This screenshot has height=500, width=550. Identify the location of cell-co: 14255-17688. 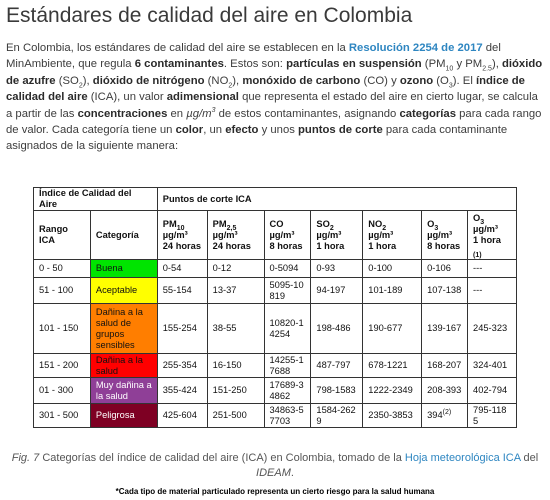
(287, 365).